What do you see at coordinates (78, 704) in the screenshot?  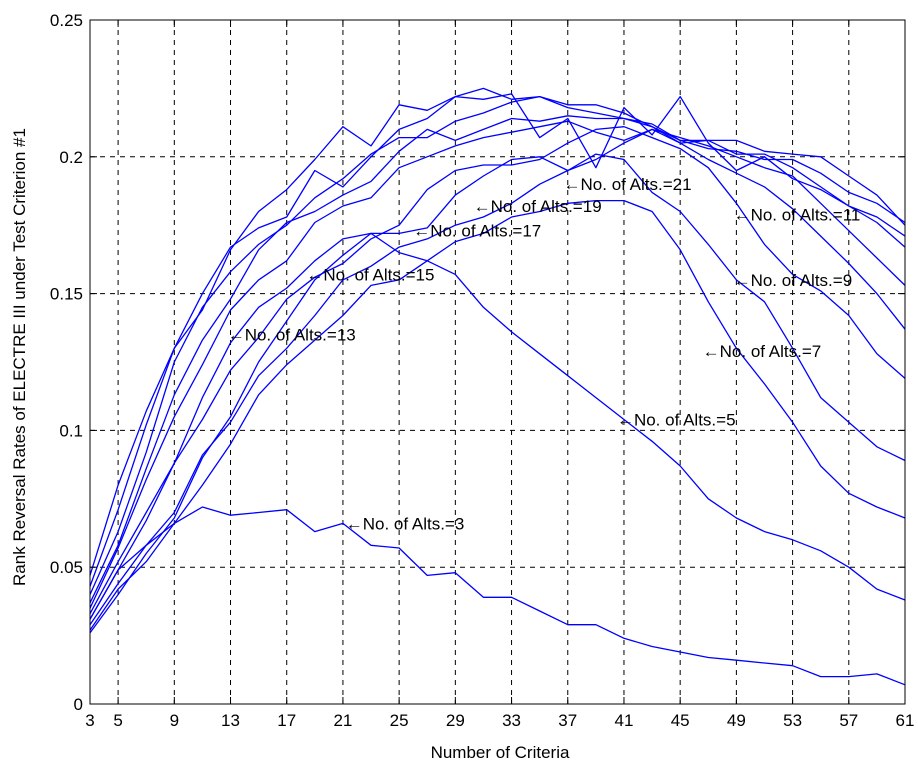 I see `y-tick-label: 0` at bounding box center [78, 704].